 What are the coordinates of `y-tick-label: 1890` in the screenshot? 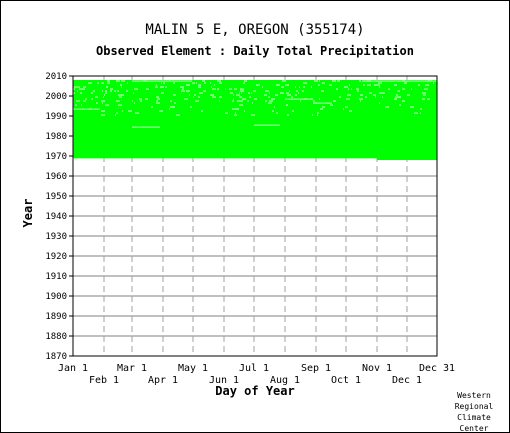 It's located at (56, 317).